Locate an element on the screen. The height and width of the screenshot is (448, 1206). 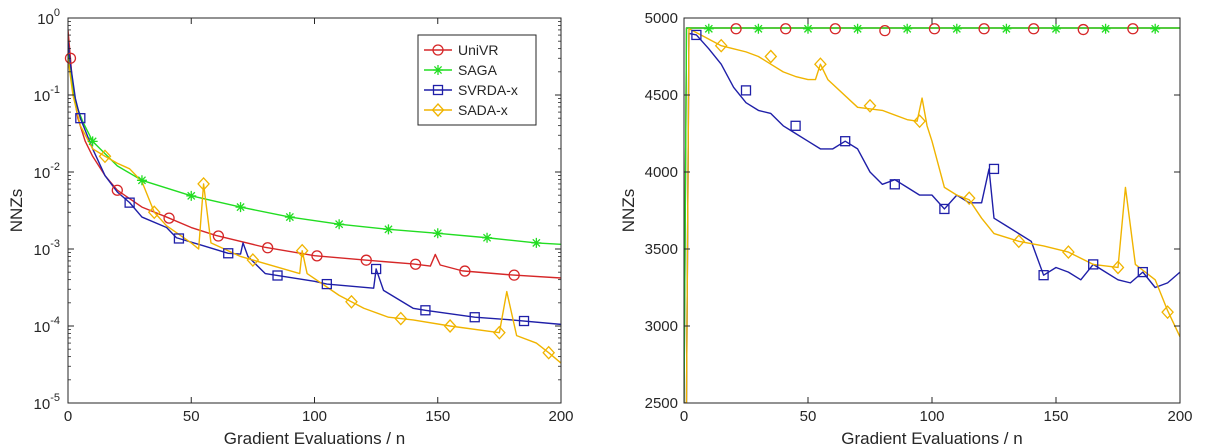
y-tick-label: 10⁻¹ is located at coordinates (47, 94).